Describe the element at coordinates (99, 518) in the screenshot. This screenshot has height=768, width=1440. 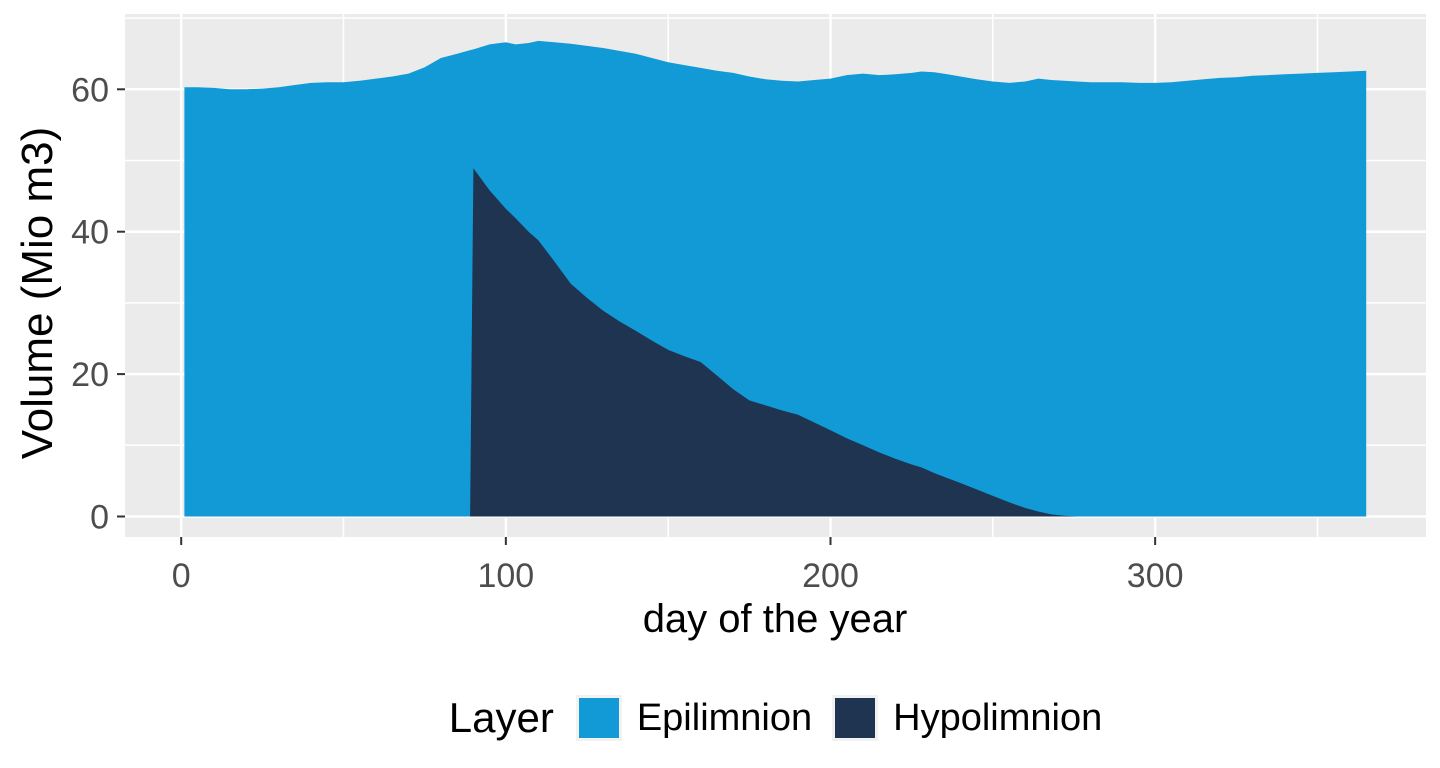
I see `y-tick-label: 0` at that location.